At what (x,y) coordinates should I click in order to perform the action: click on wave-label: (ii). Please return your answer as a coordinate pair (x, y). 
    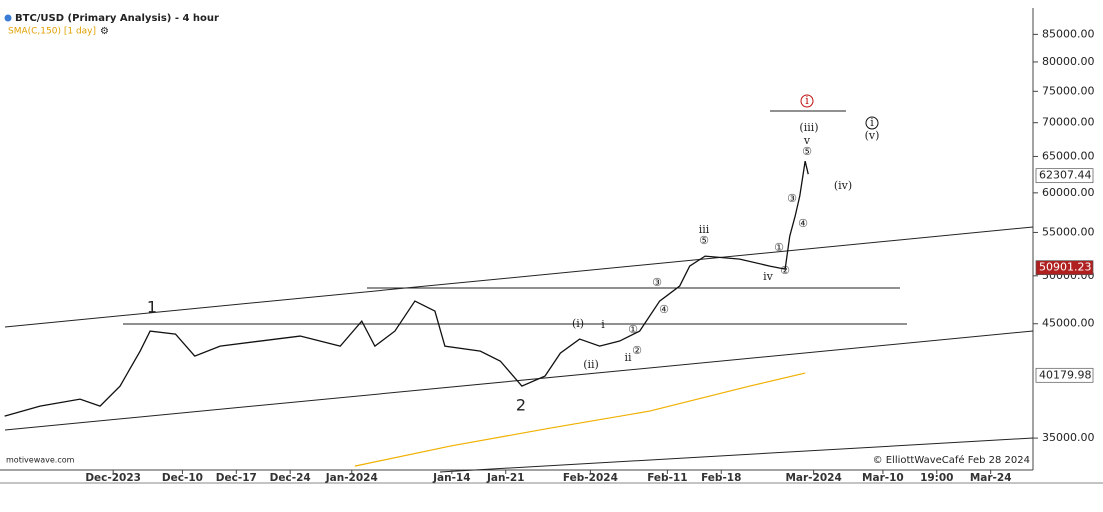
    Looking at the image, I should click on (591, 364).